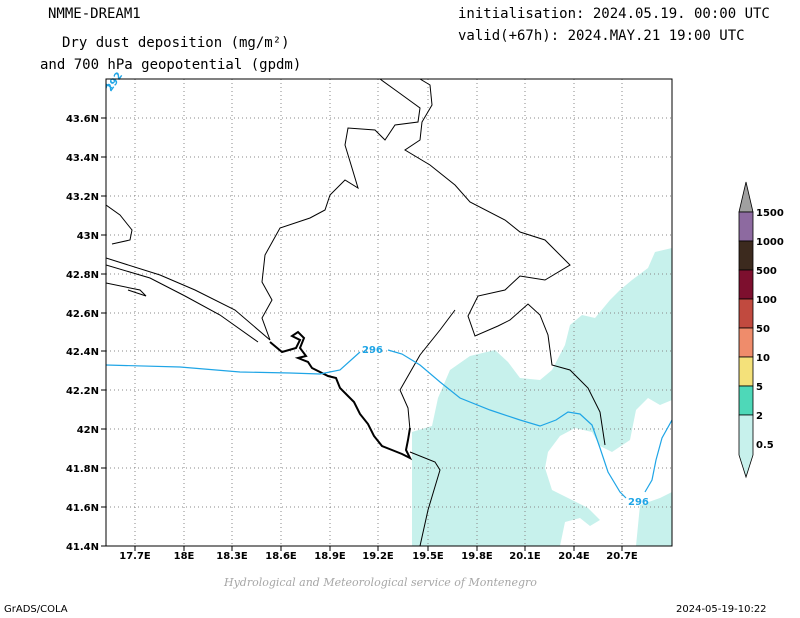  I want to click on lat-tick-label: 43.2N, so click(82, 197).